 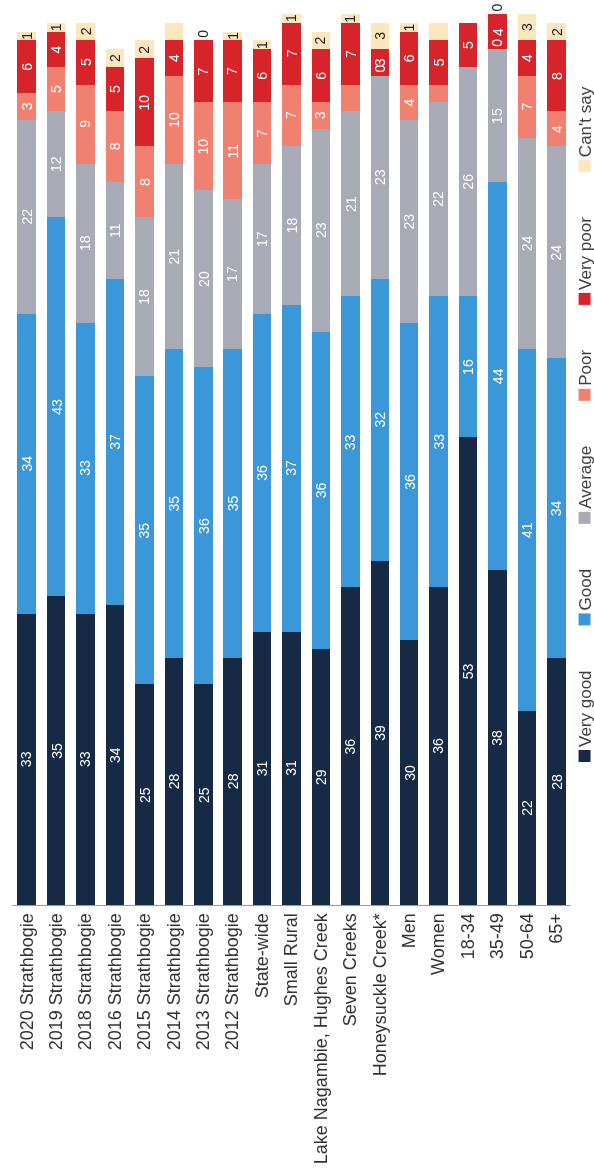 I want to click on x-tick-label: Small Rural, so click(x=291, y=960).